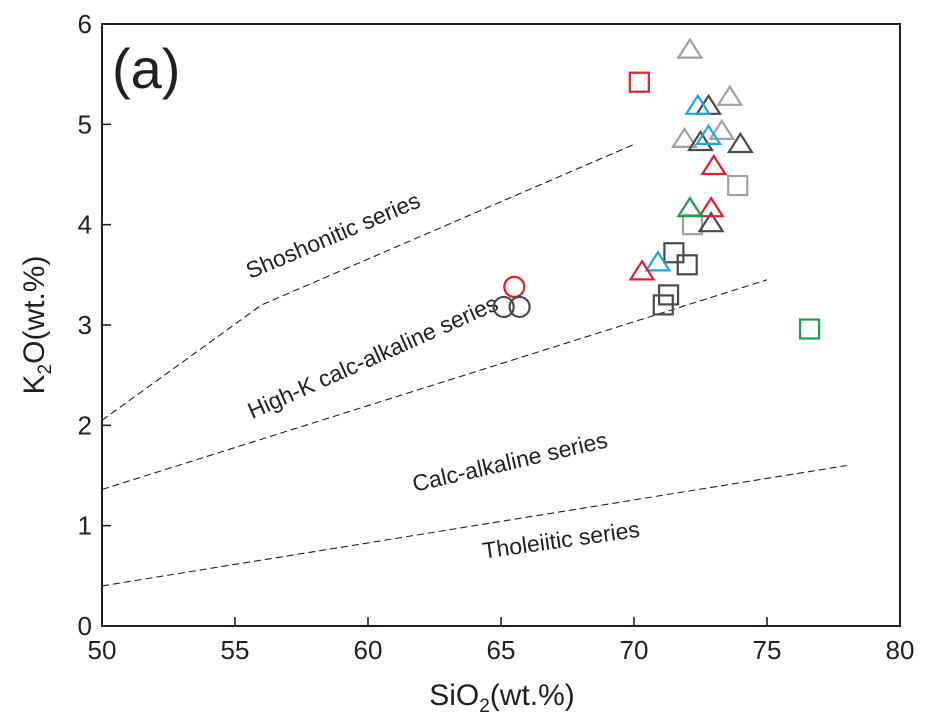 The height and width of the screenshot is (717, 925). I want to click on data-point-square-gray, so click(738, 185).